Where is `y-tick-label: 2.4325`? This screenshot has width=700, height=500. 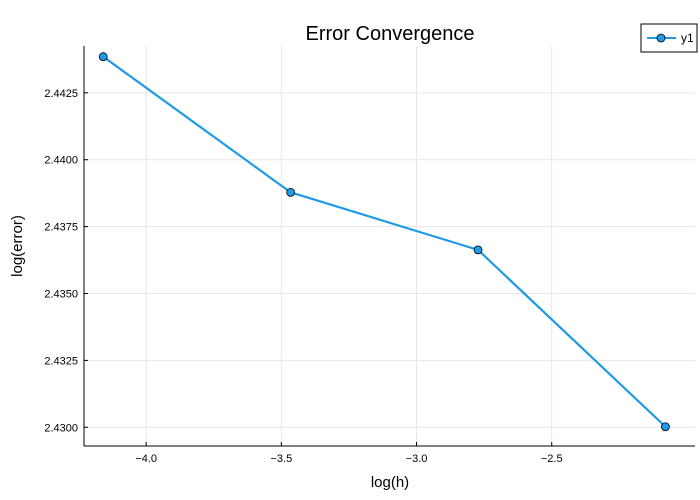
y-tick-label: 2.4325 is located at coordinates (61, 361).